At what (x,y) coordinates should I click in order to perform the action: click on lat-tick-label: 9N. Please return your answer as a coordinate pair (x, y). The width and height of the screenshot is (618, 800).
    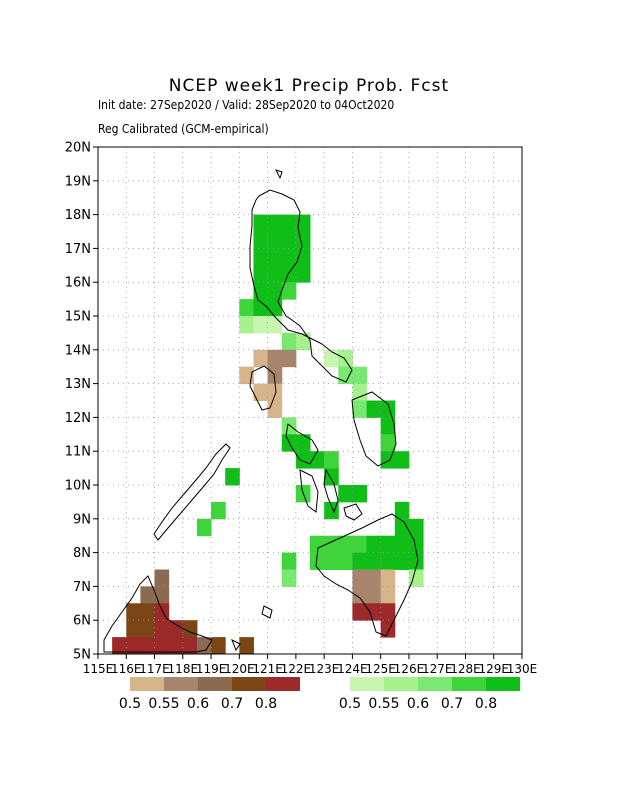
    Looking at the image, I should click on (82, 519).